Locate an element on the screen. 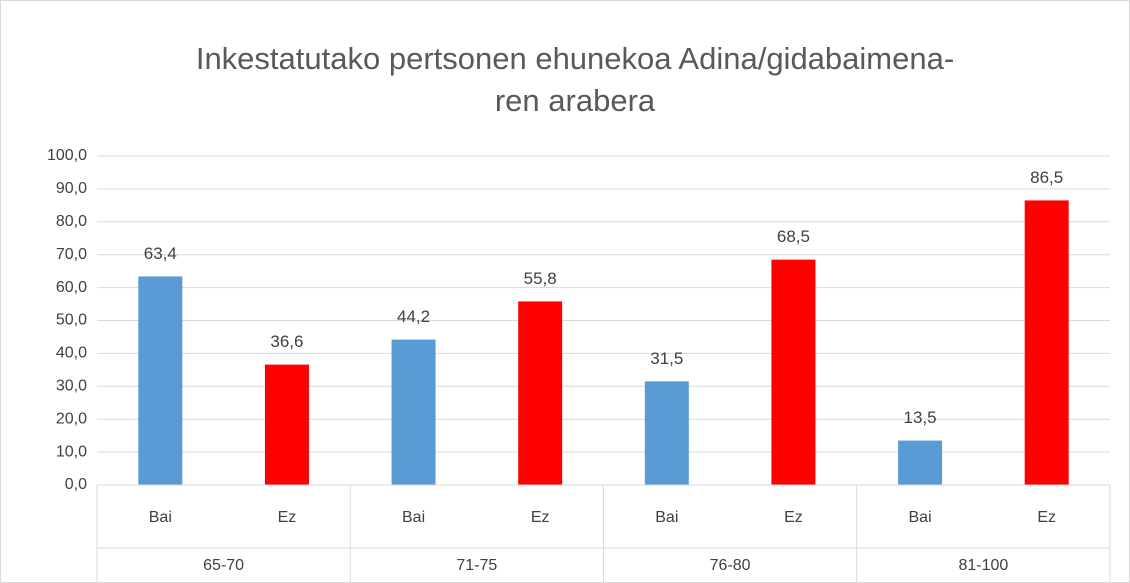 The height and width of the screenshot is (583, 1130). group-label: 71-75 is located at coordinates (476, 565).